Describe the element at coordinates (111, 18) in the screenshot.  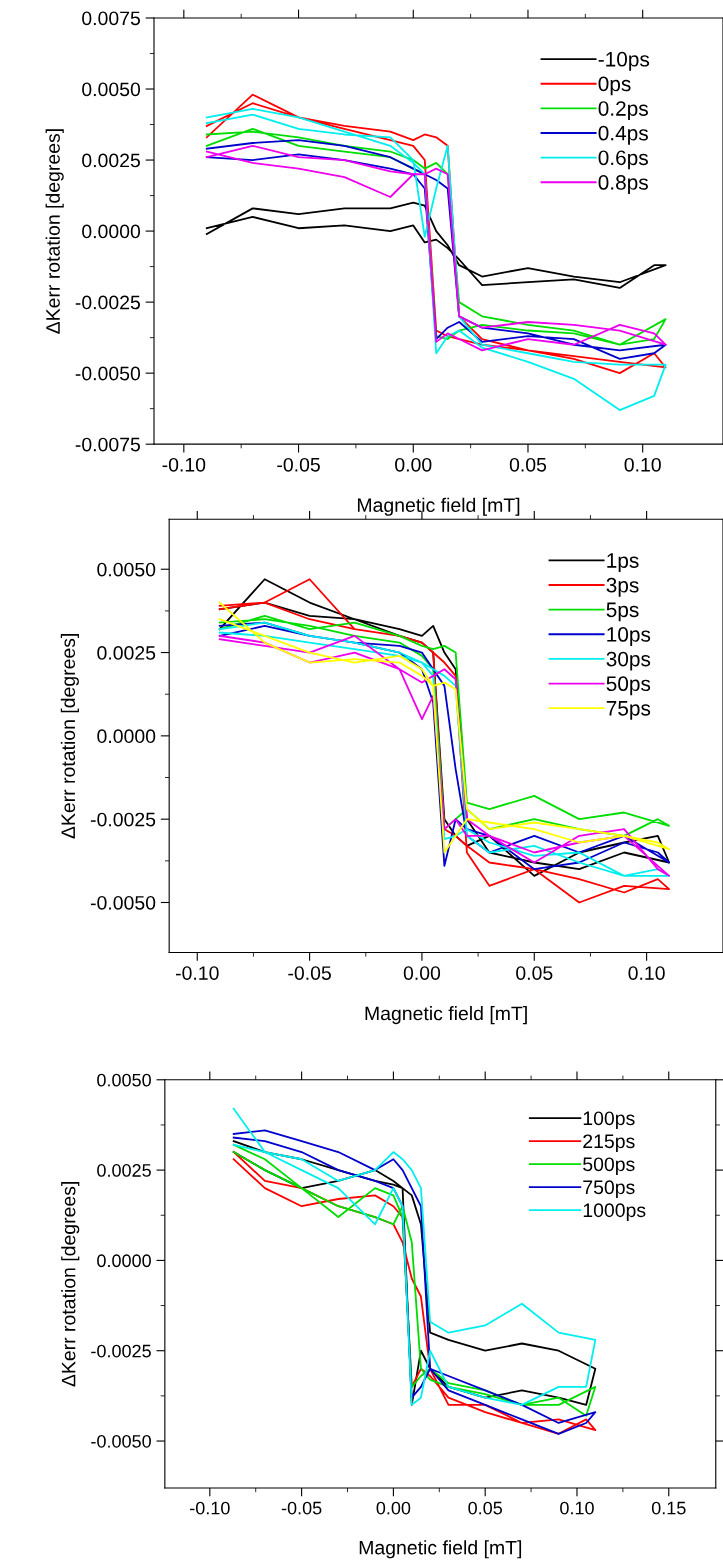
I see `y-tick-label: 0.0075` at that location.